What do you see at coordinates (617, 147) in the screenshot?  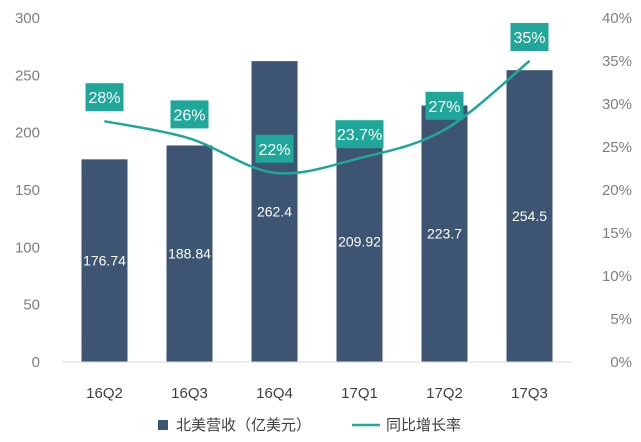 I see `right-axis-tick-label: 25%` at bounding box center [617, 147].